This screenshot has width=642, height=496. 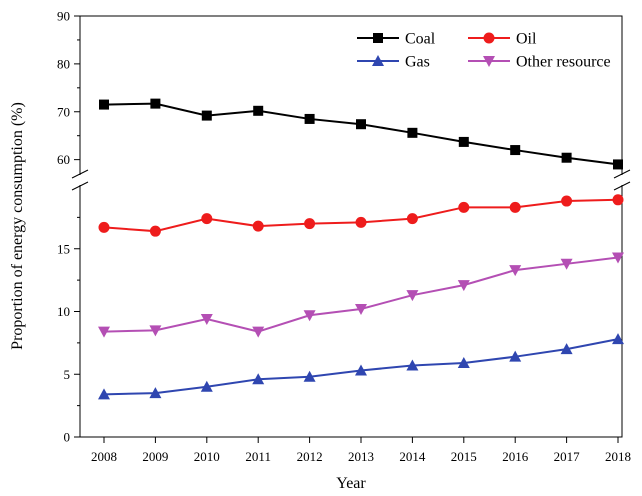 What do you see at coordinates (17, 226) in the screenshot?
I see `y-axis-title: Proportion of energy consumption (%)` at bounding box center [17, 226].